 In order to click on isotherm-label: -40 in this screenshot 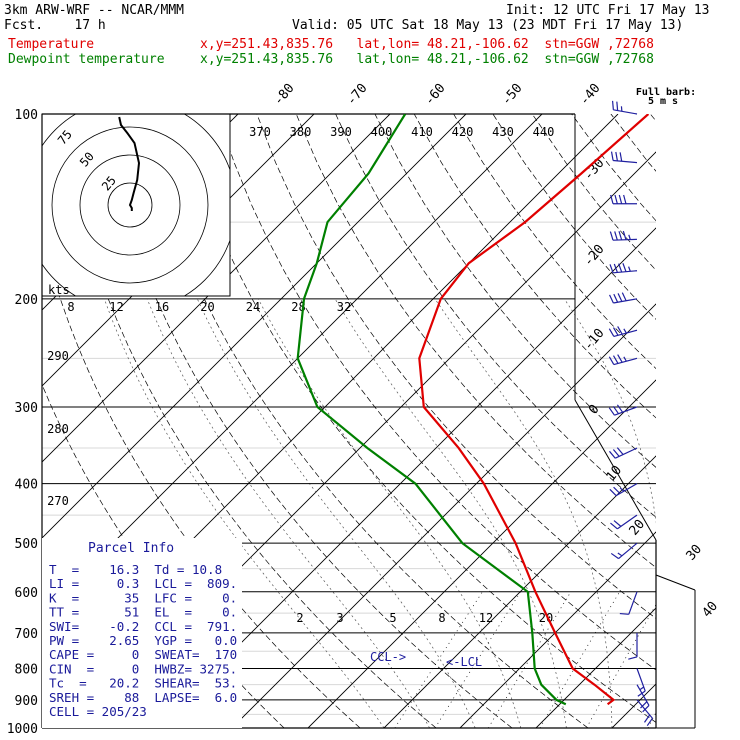, I will do `click(590, 95)`.